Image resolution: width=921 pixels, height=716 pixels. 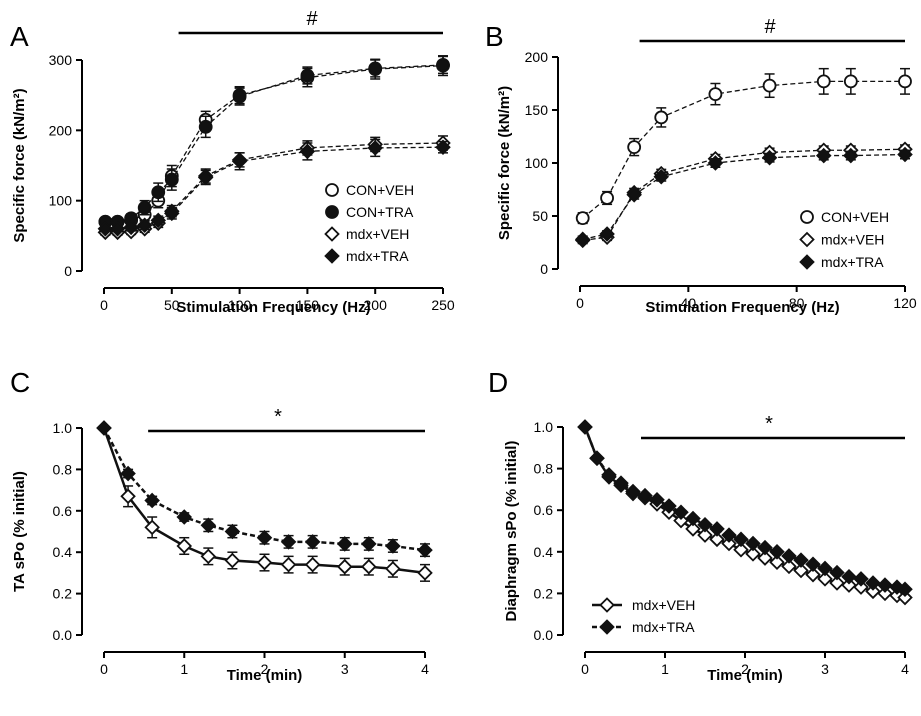 I want to click on series-con-tra, so click(x=274, y=142).